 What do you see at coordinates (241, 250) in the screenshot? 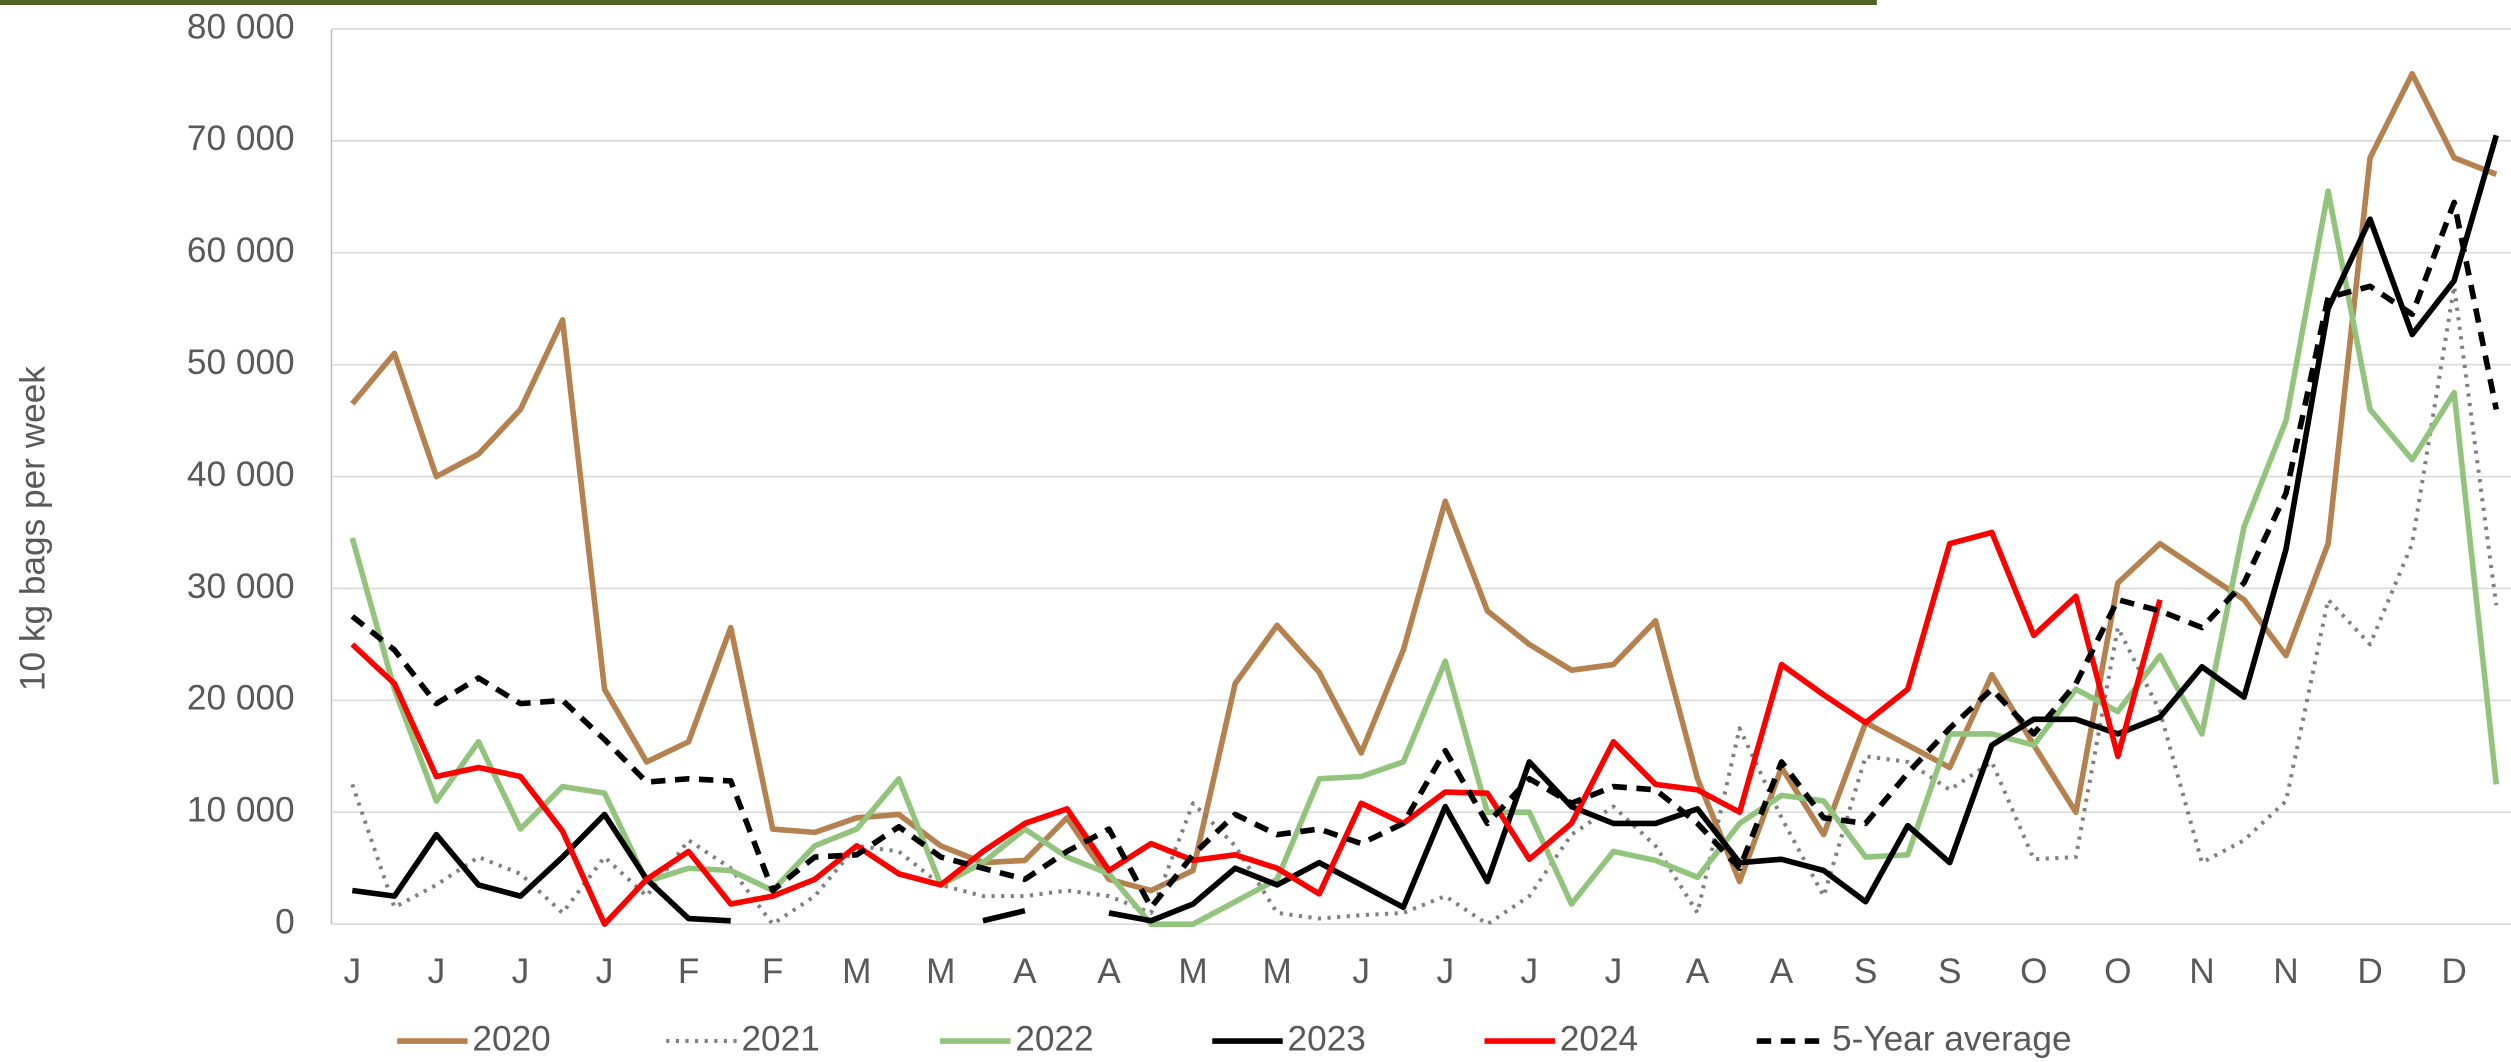
I see `y-tick-label: 60 000` at bounding box center [241, 250].